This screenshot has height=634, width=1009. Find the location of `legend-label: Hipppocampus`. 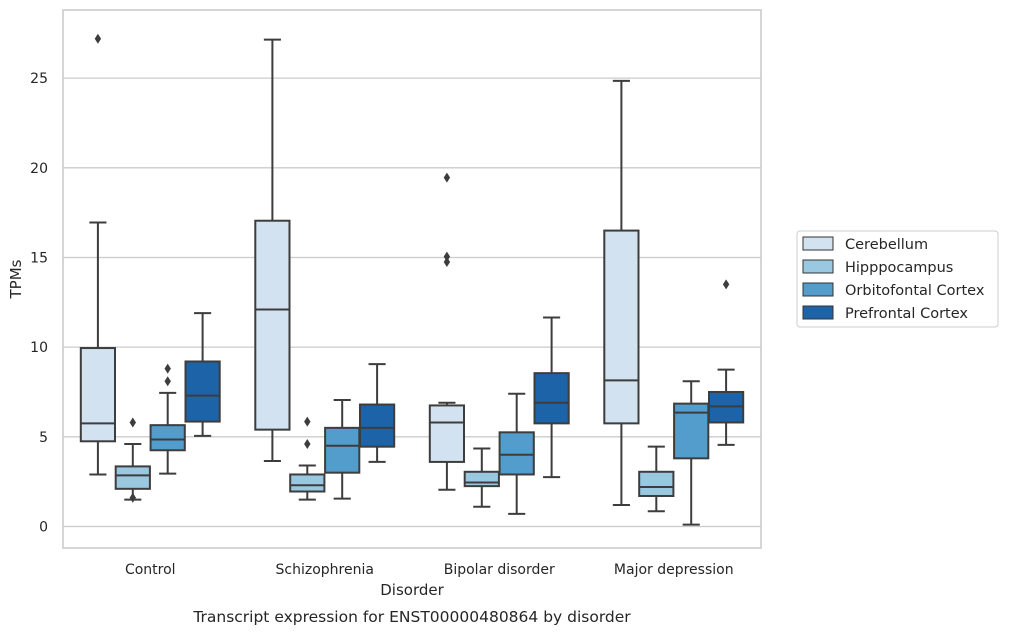

legend-label: Hipppocampus is located at coordinates (899, 268).